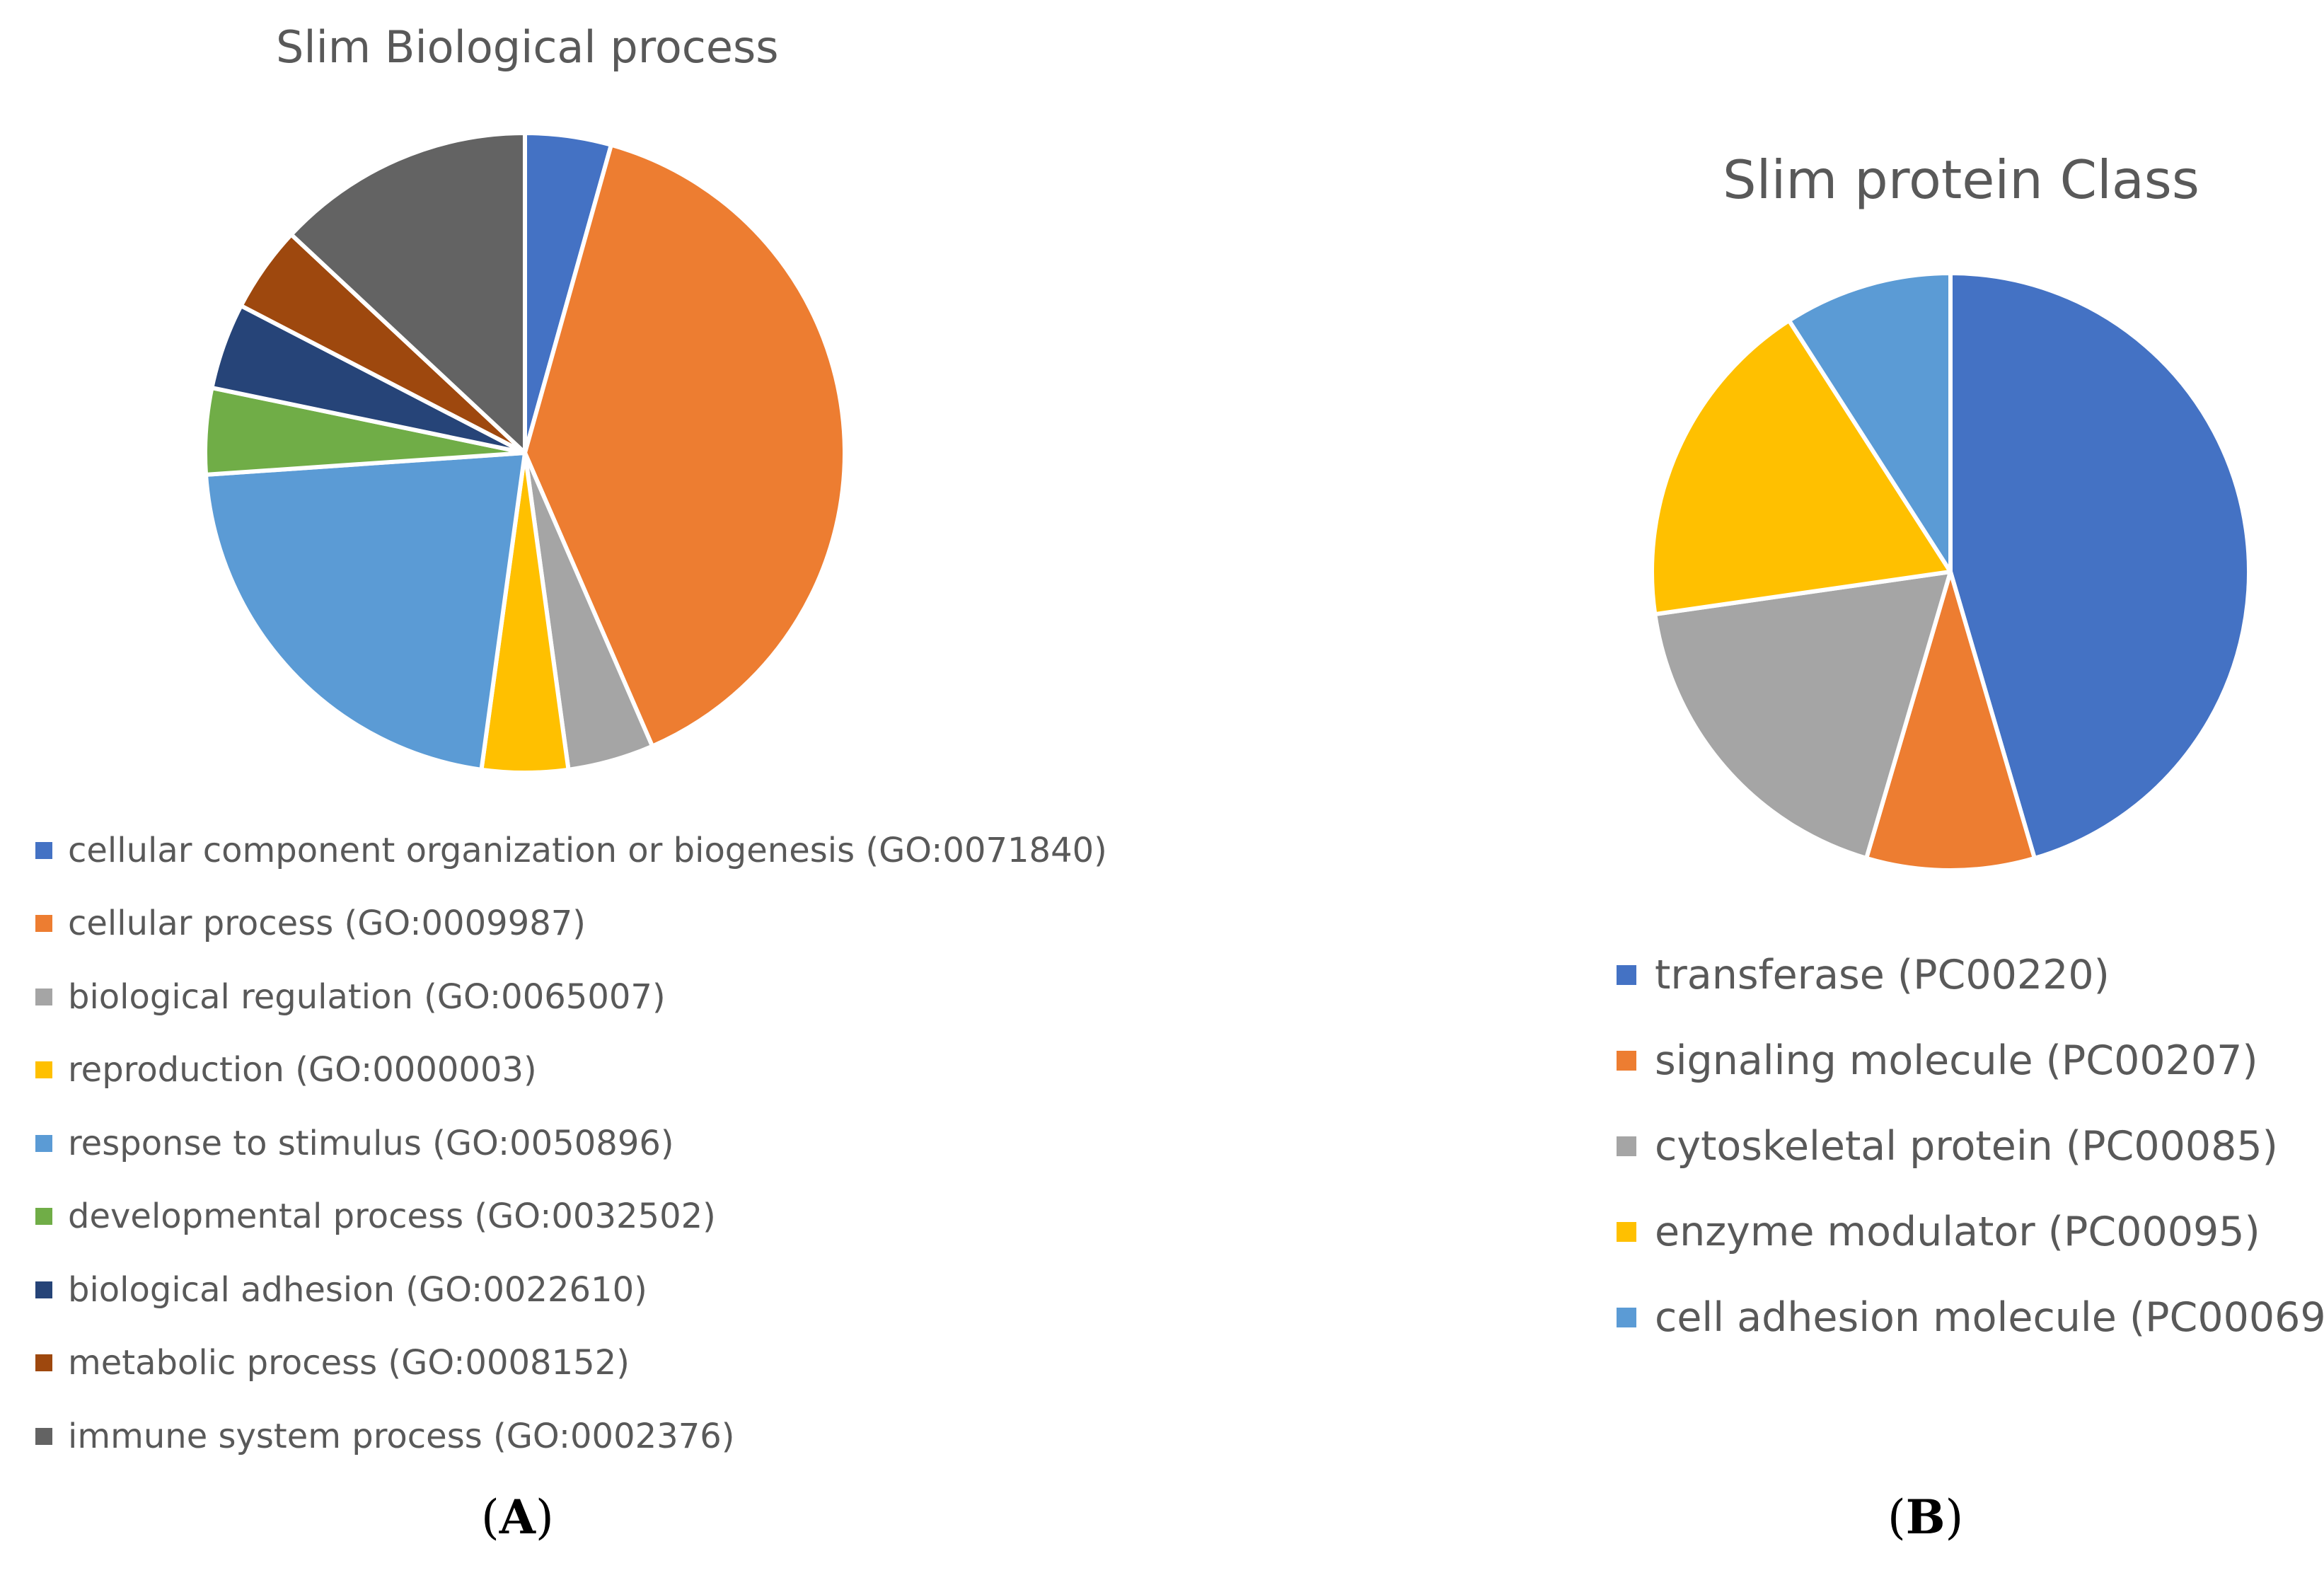 The width and height of the screenshot is (2324, 1585). I want to click on pie-chart-biological-process, so click(525, 453).